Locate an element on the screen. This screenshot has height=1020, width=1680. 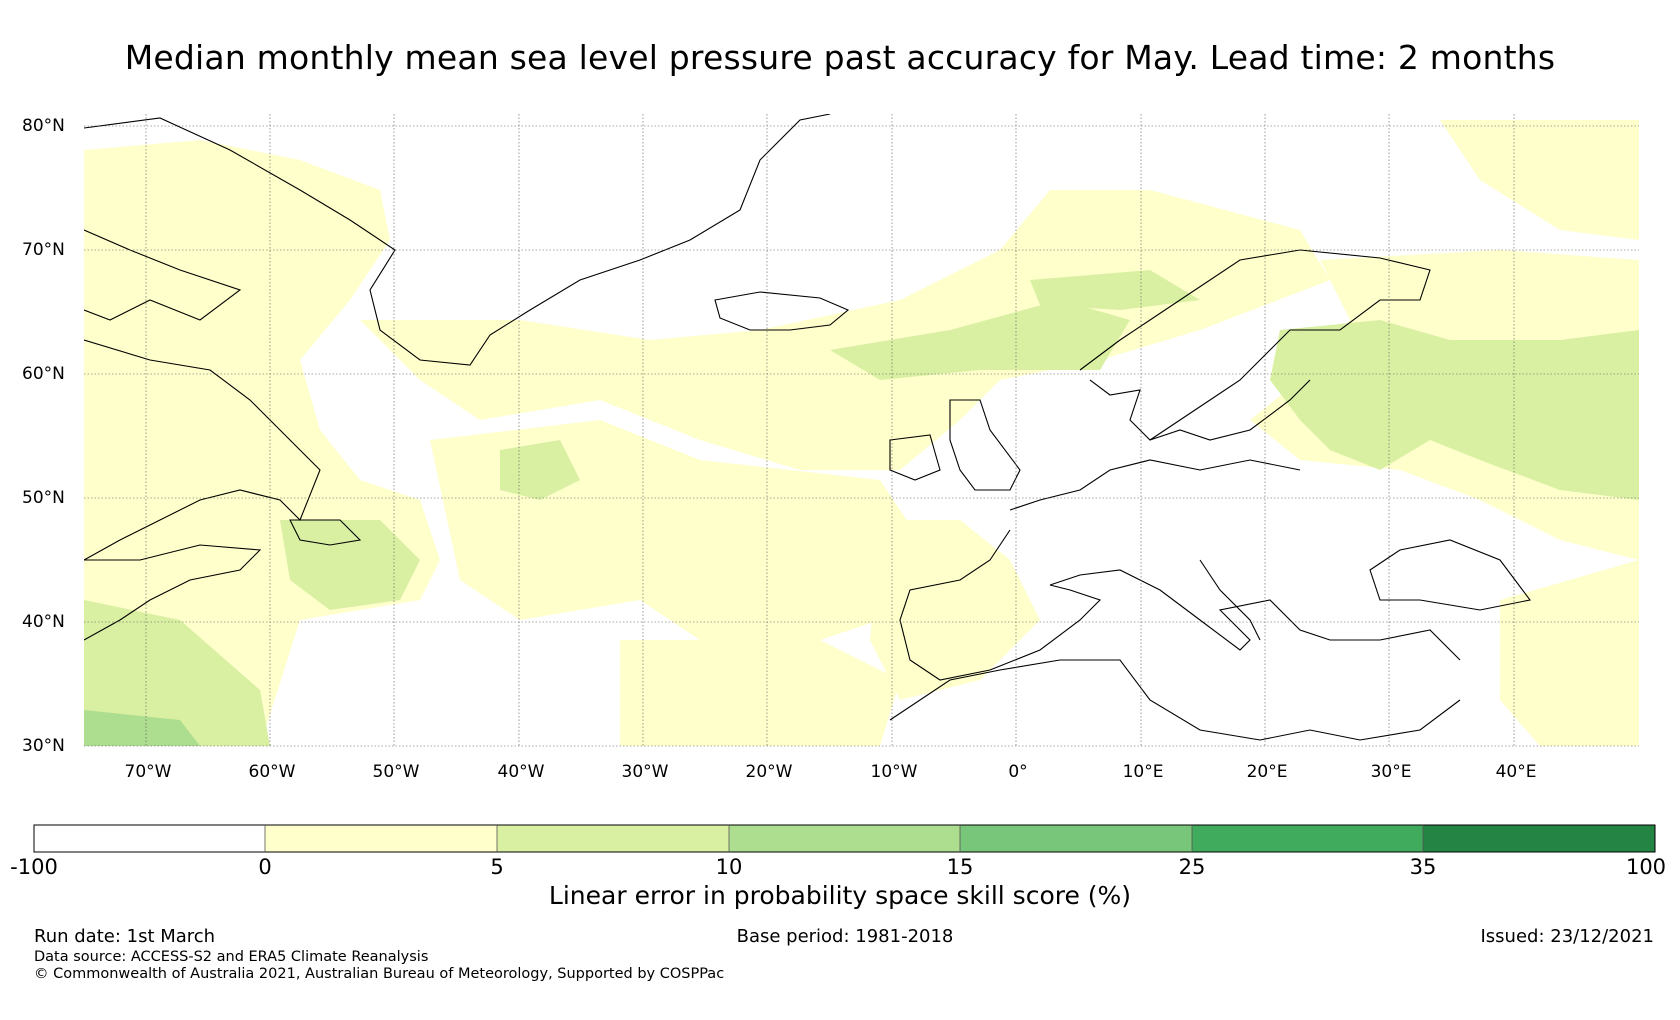
field-patch-sw-corner is located at coordinates (177, 673).